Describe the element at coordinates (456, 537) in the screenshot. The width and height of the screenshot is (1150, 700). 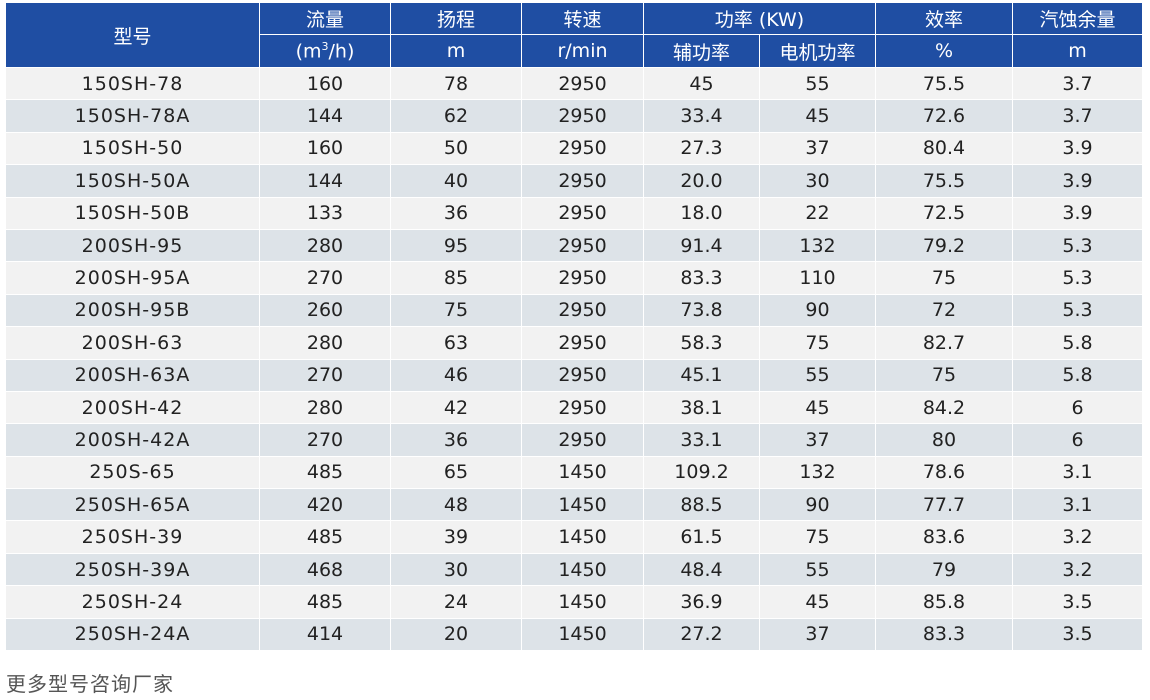
I see `cell-head: 39` at that location.